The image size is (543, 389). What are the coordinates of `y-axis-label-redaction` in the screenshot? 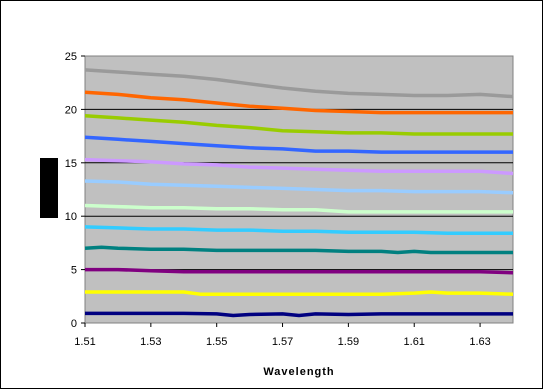 It's located at (49, 188).